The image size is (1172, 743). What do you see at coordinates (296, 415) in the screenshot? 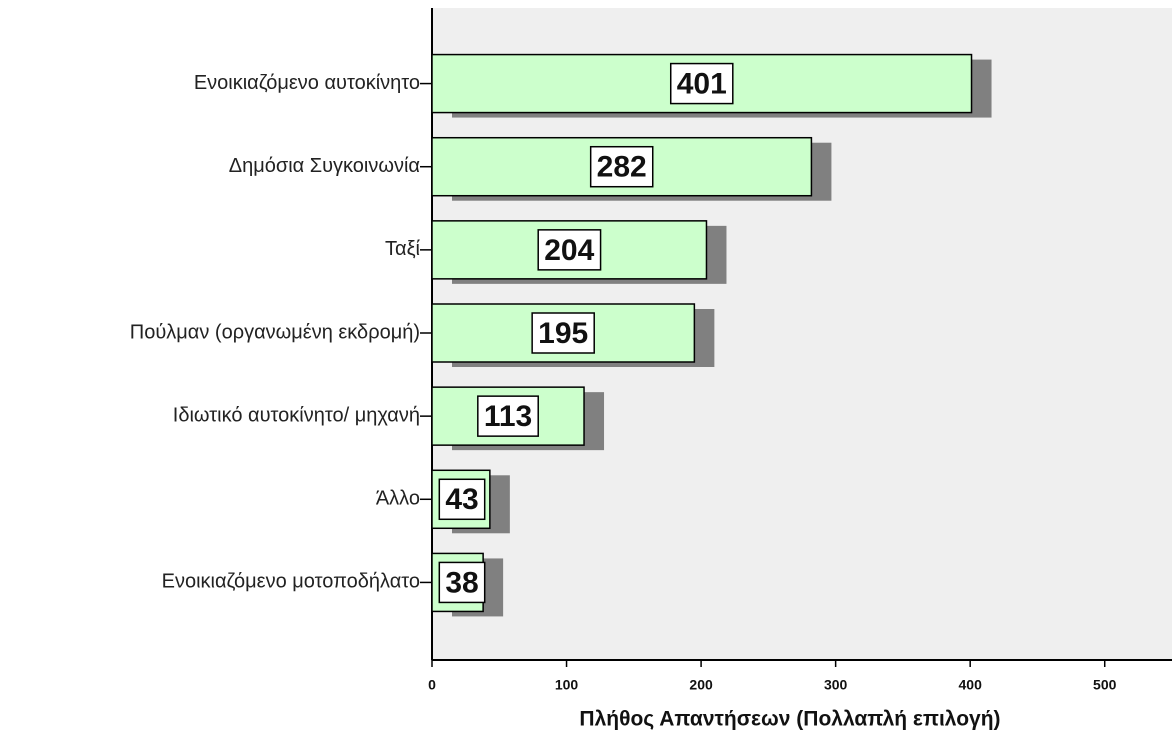
I see `y-tick-label: Ιδιωτικό αυτοκίνητο/ μηχανή` at bounding box center [296, 415].